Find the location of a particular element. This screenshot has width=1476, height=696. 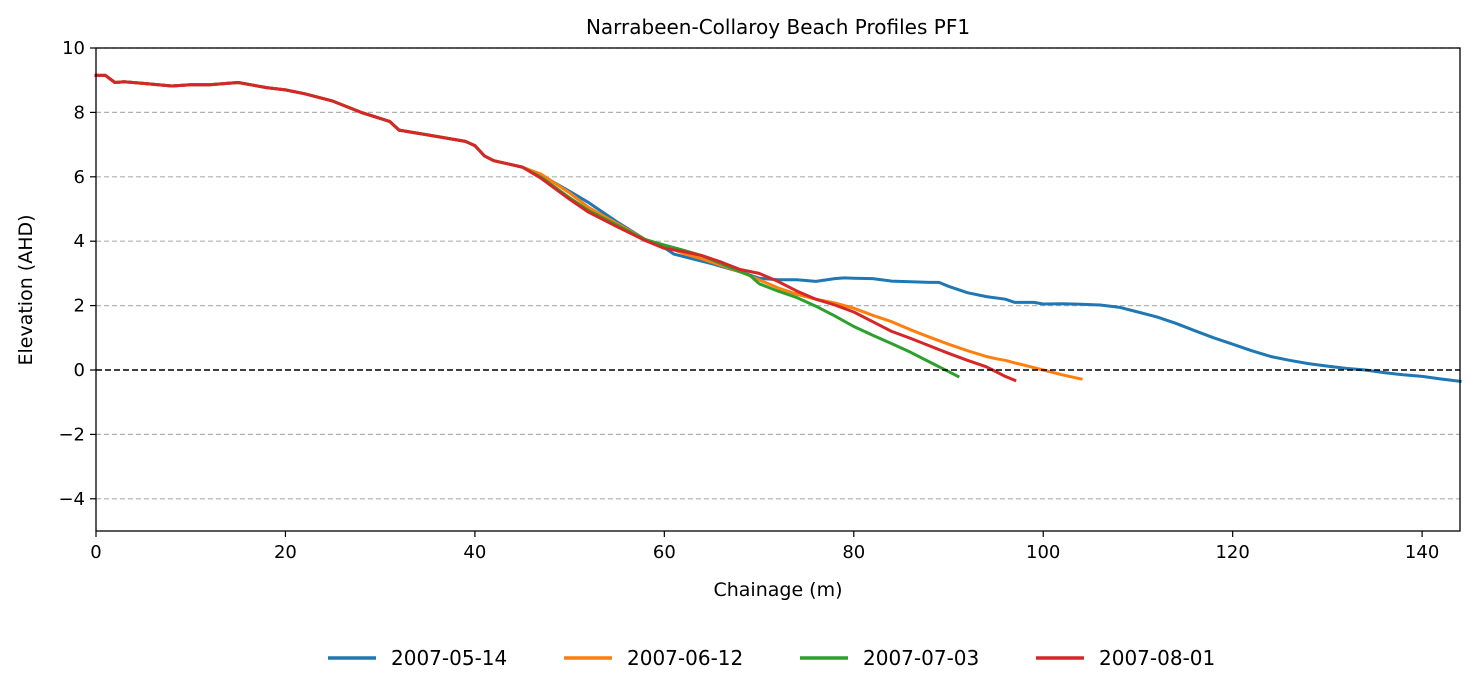

legend: 2007-05-14 2007-06-12 2007-07-03 2007-08-01 is located at coordinates (771, 658).